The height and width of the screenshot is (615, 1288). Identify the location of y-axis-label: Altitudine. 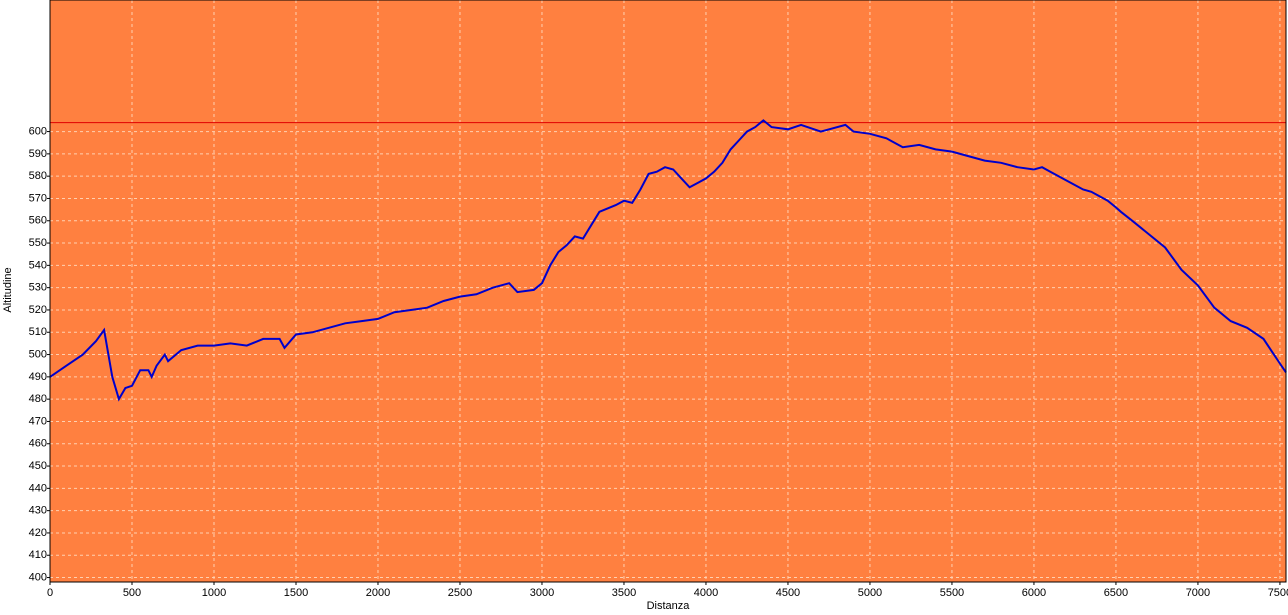
(8, 289).